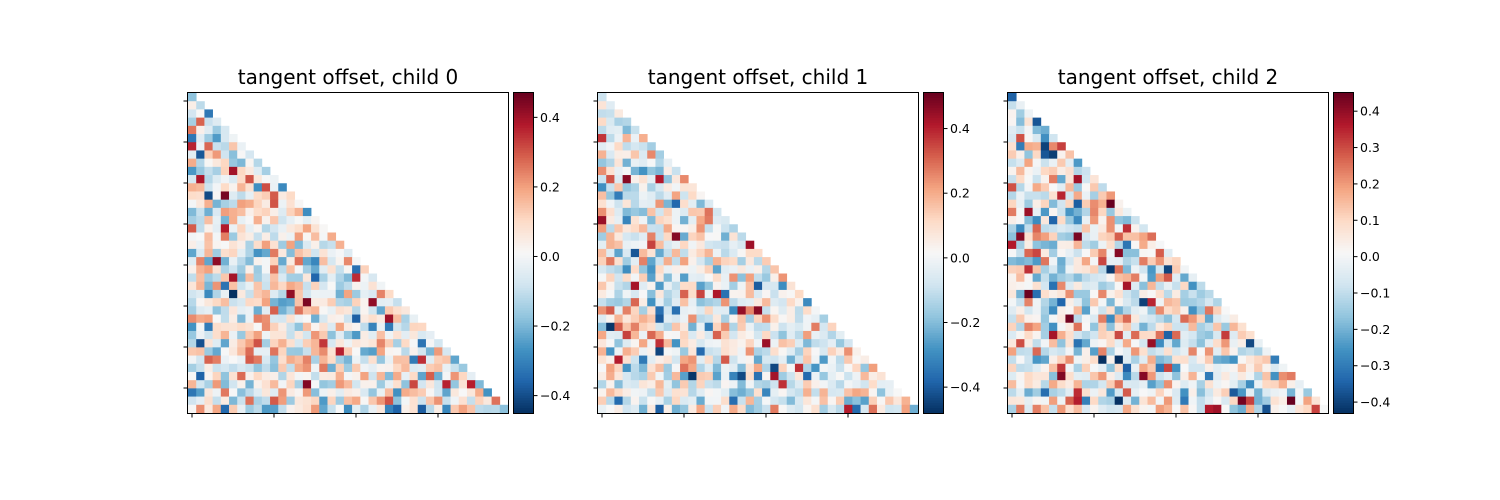 Image resolution: width=1500 pixels, height=500 pixels. Describe the element at coordinates (550, 256) in the screenshot. I see `panel-0-cb-tick-label: 0.0` at that location.